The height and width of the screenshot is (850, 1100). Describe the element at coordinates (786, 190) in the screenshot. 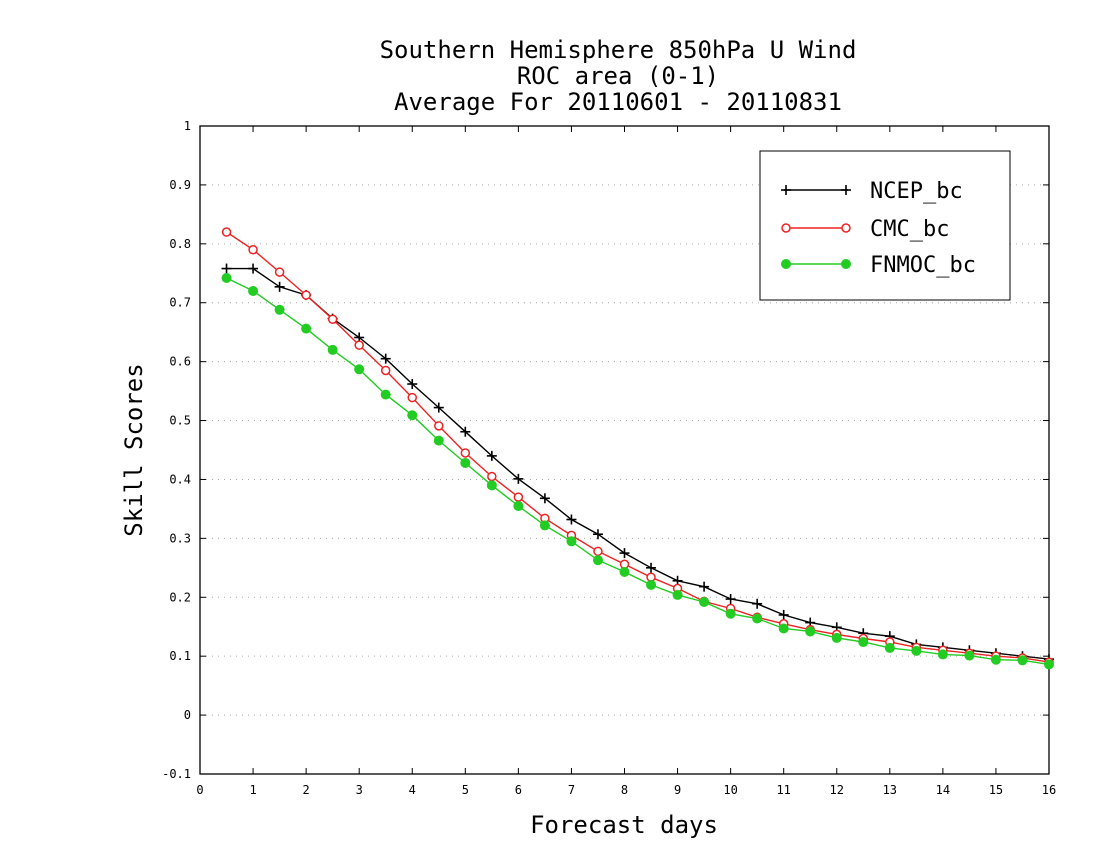

I see `legend-marker-ncep-bc` at that location.